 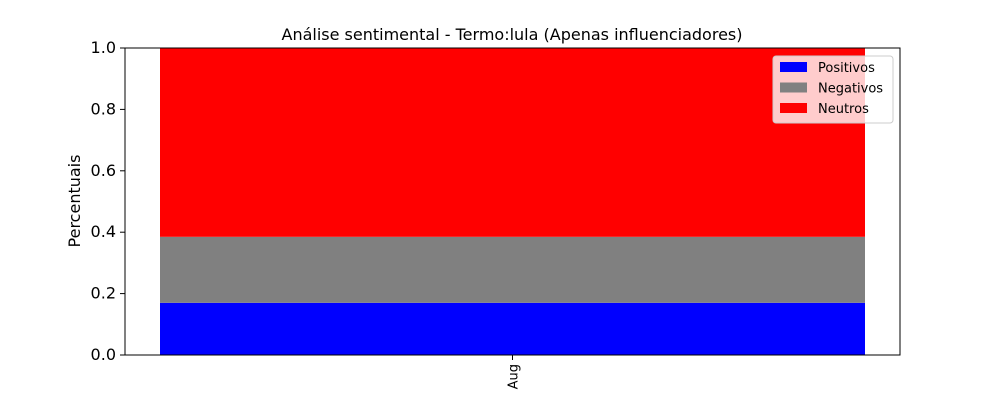 What do you see at coordinates (103, 170) in the screenshot?
I see `y-tick-label: 0.6` at bounding box center [103, 170].